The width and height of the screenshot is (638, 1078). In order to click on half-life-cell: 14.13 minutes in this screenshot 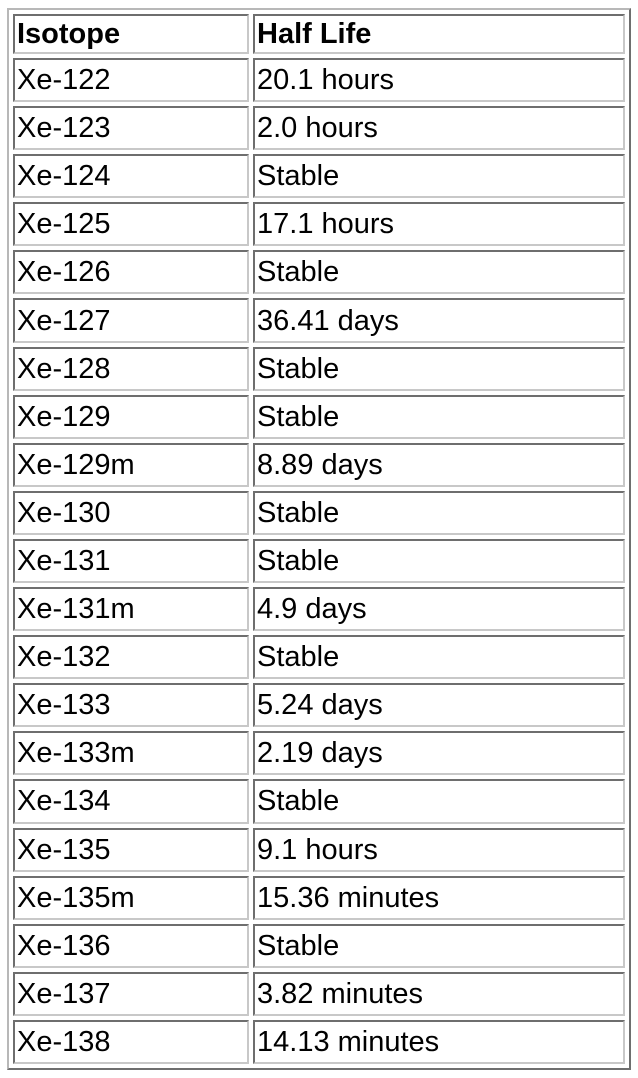, I will do `click(439, 1041)`.